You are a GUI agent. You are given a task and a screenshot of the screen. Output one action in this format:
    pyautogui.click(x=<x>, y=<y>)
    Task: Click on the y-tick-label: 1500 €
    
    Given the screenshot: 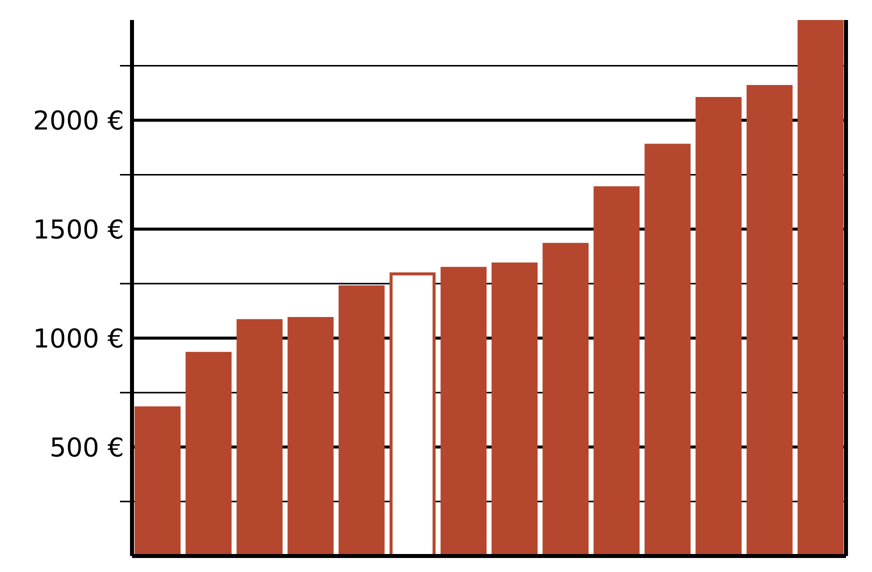 What is the action you would take?
    pyautogui.click(x=78, y=230)
    